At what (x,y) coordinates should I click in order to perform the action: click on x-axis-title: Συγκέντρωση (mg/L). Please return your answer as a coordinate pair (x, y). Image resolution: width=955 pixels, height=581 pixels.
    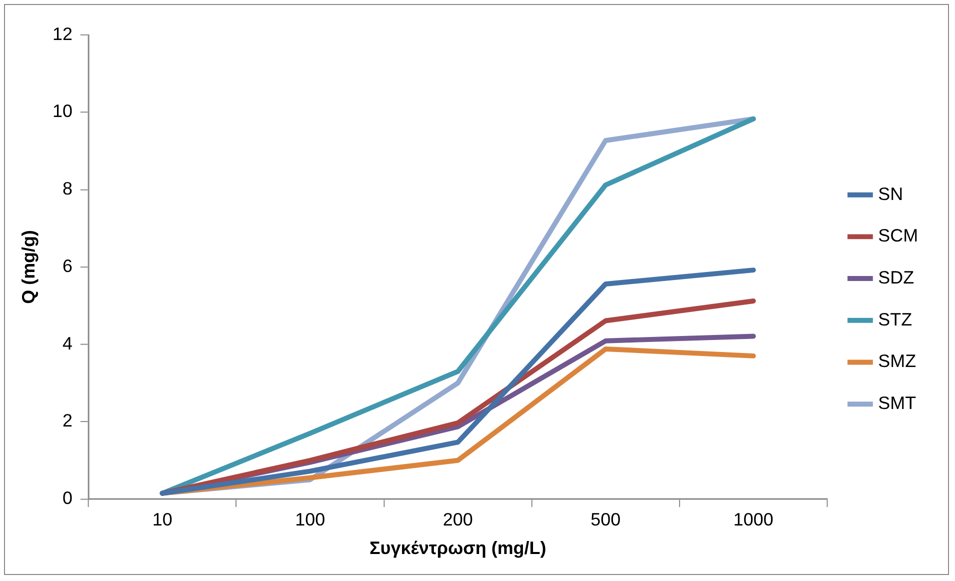
    Looking at the image, I should click on (458, 548).